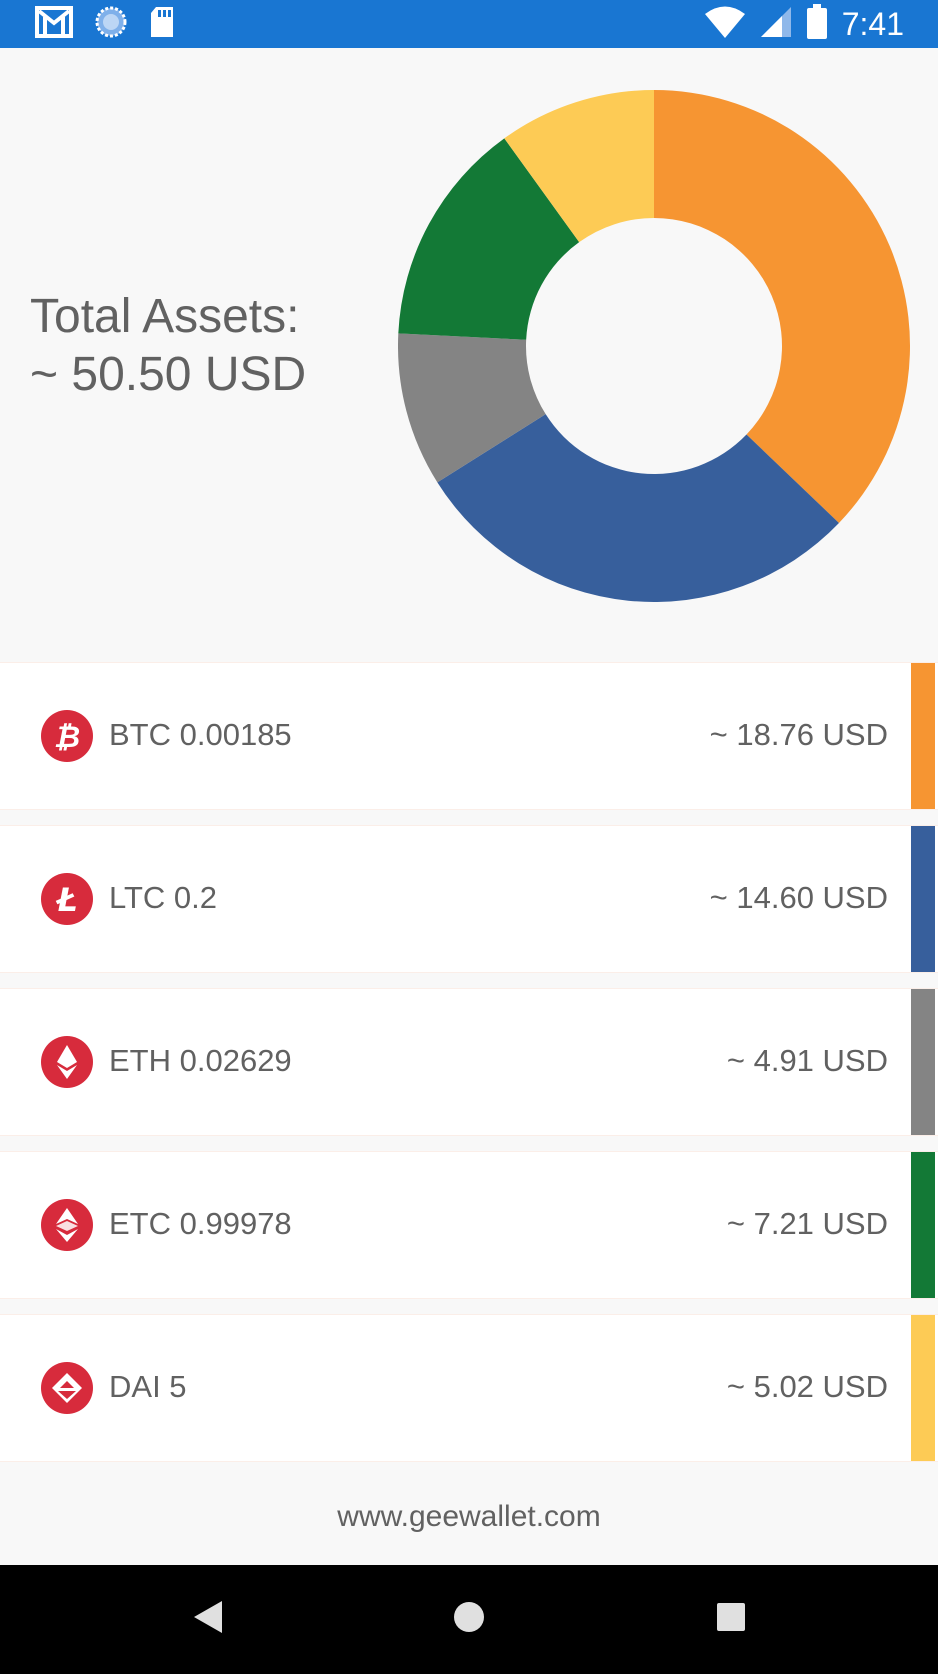  I want to click on dai-icon, so click(67, 1388).